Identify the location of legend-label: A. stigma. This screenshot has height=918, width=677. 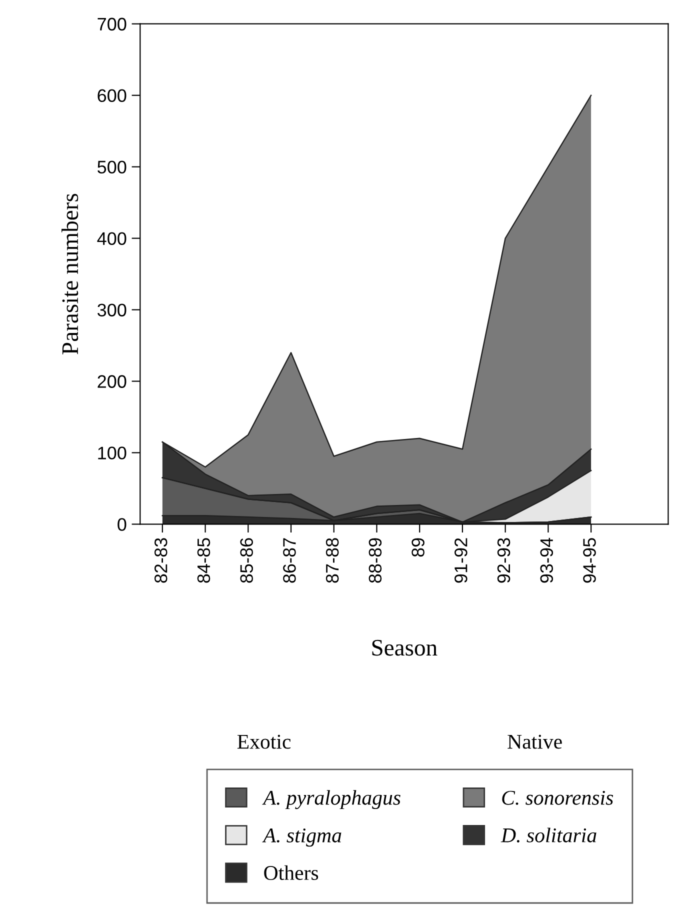
(302, 837).